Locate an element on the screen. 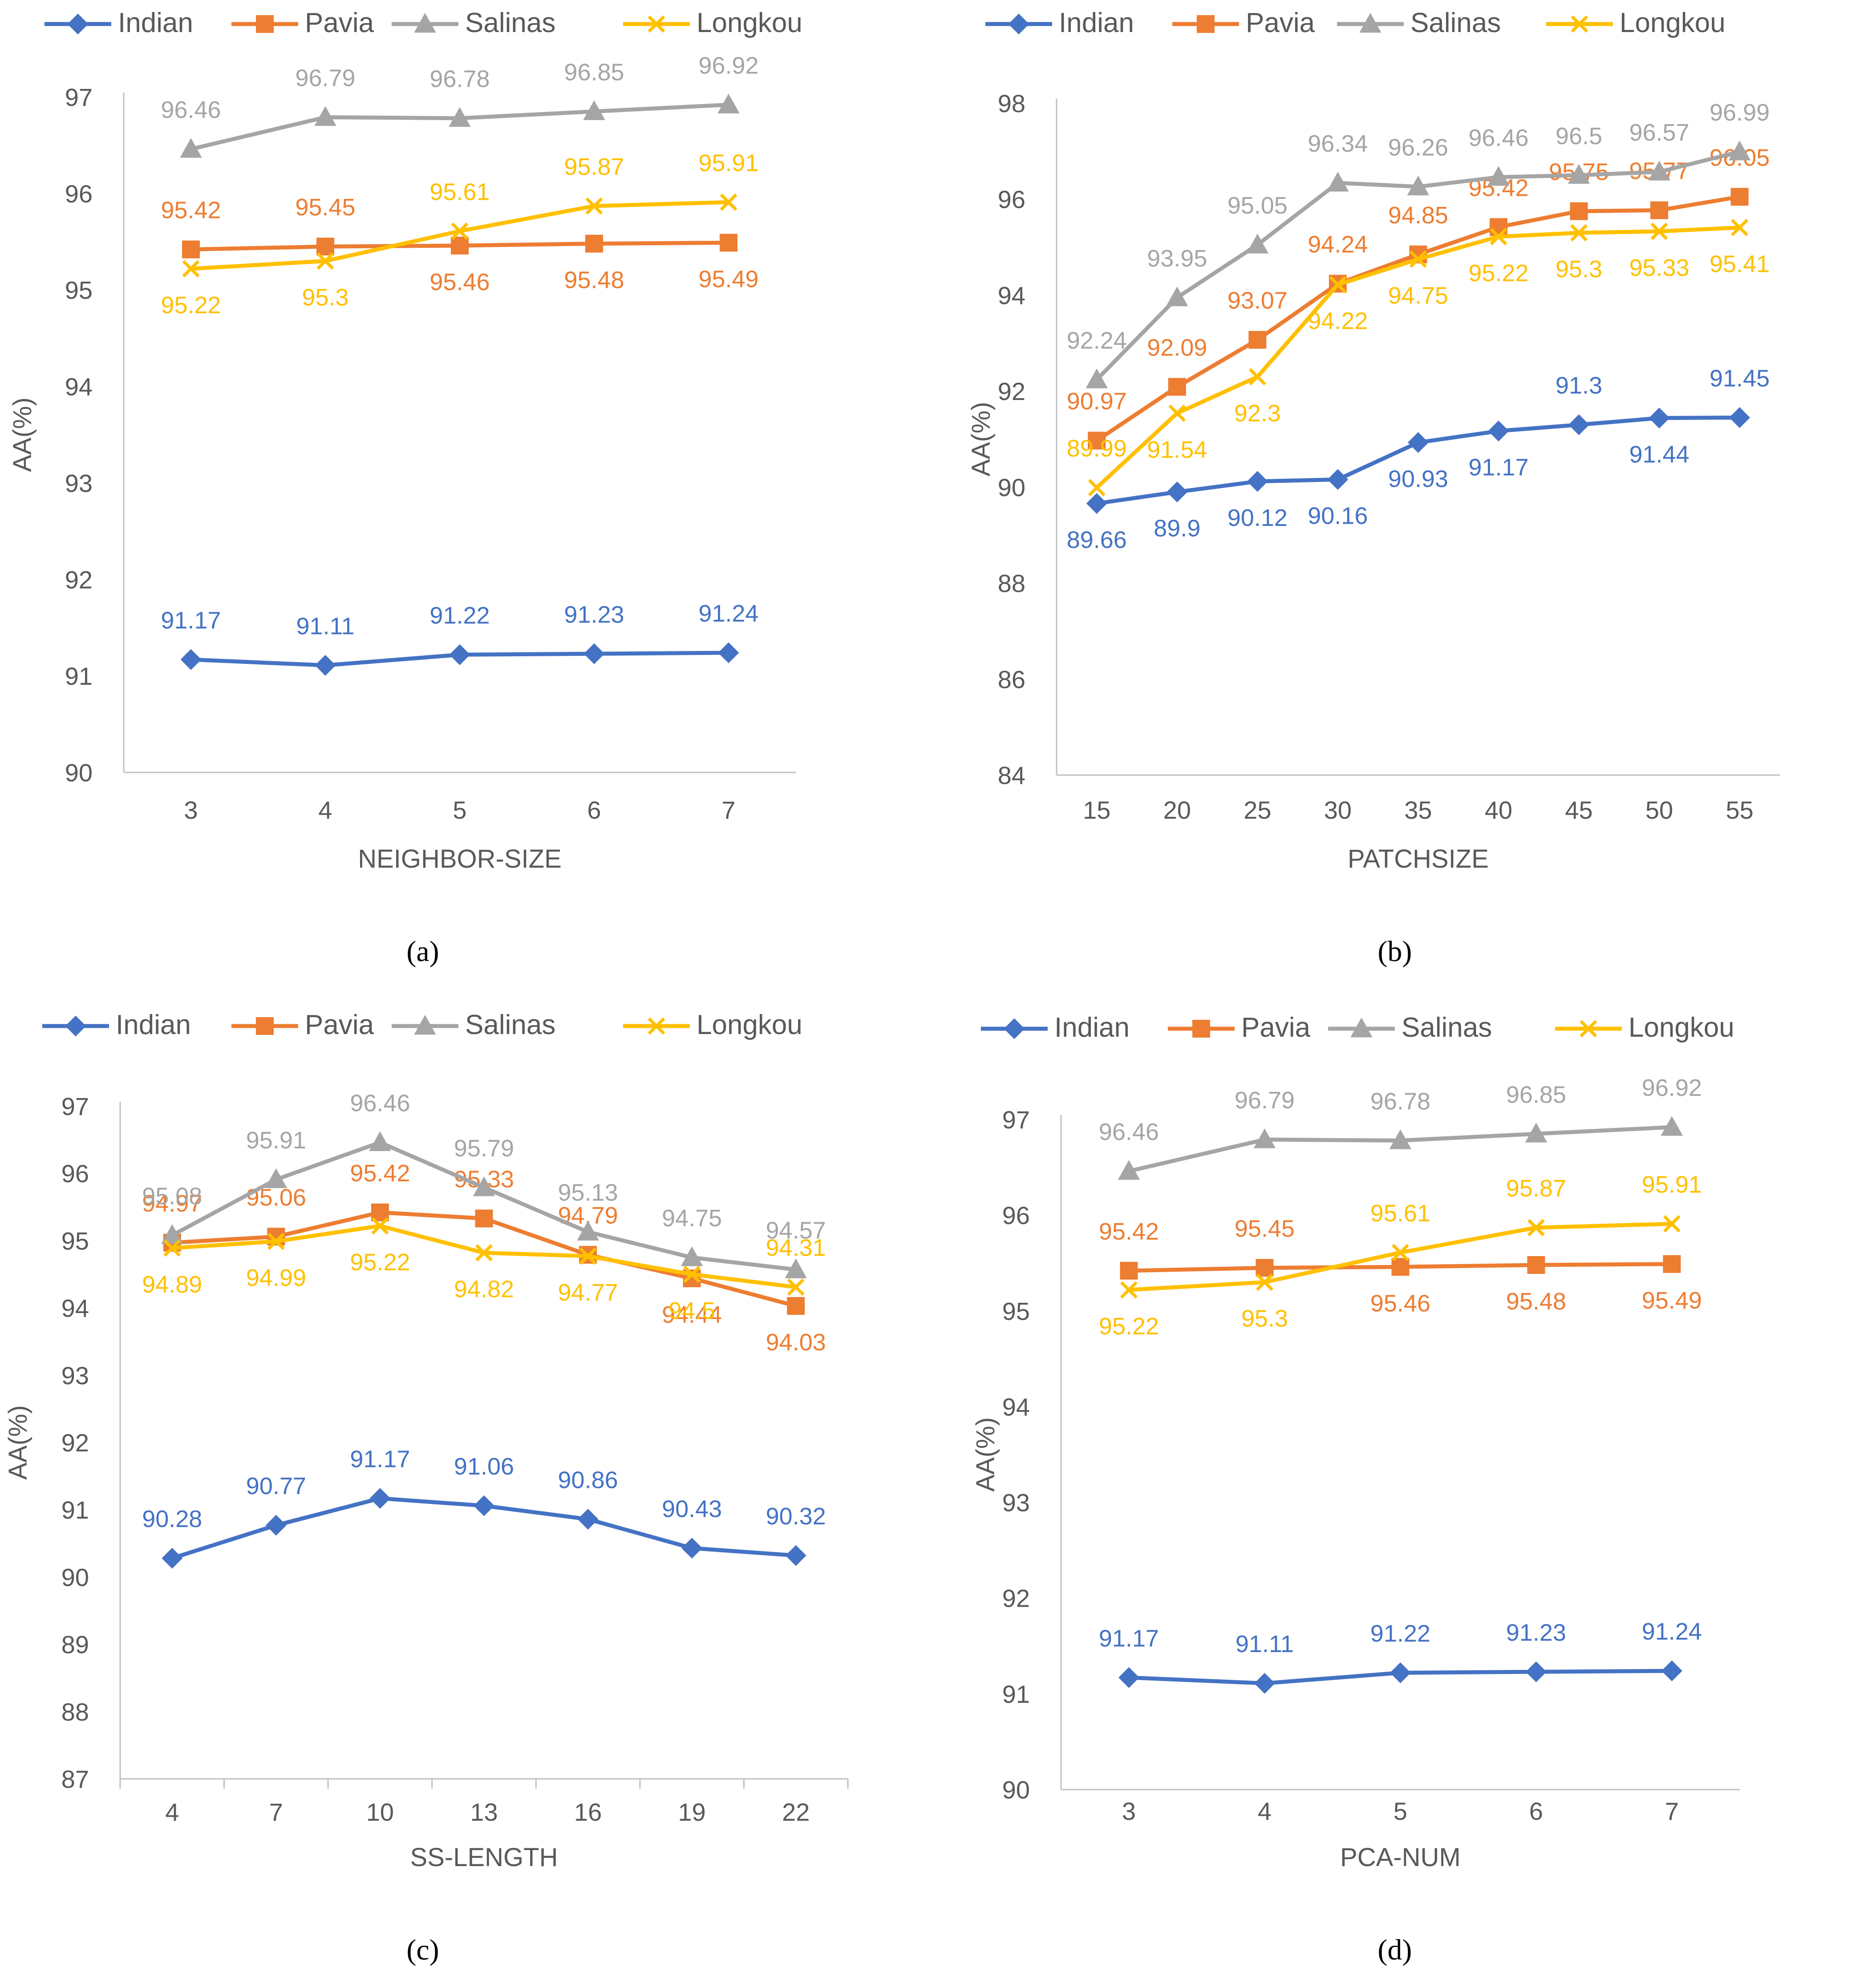 The height and width of the screenshot is (1988, 1855). data-label-longkou-c: 94.77 is located at coordinates (588, 1292).